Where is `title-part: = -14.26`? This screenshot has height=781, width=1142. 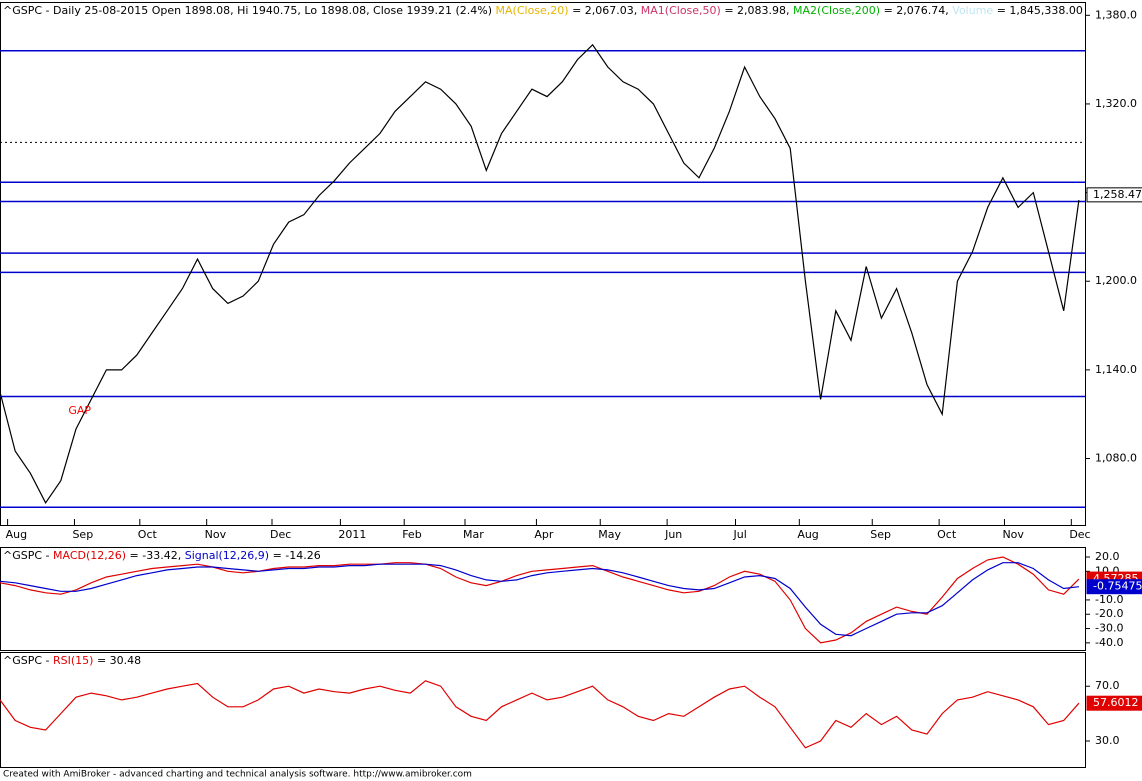 title-part: = -14.26 is located at coordinates (295, 555).